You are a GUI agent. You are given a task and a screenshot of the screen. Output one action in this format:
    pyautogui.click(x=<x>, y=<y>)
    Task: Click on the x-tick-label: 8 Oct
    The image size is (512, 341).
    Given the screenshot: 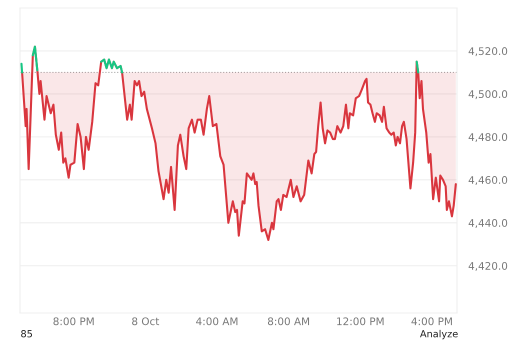 What is the action you would take?
    pyautogui.click(x=146, y=321)
    